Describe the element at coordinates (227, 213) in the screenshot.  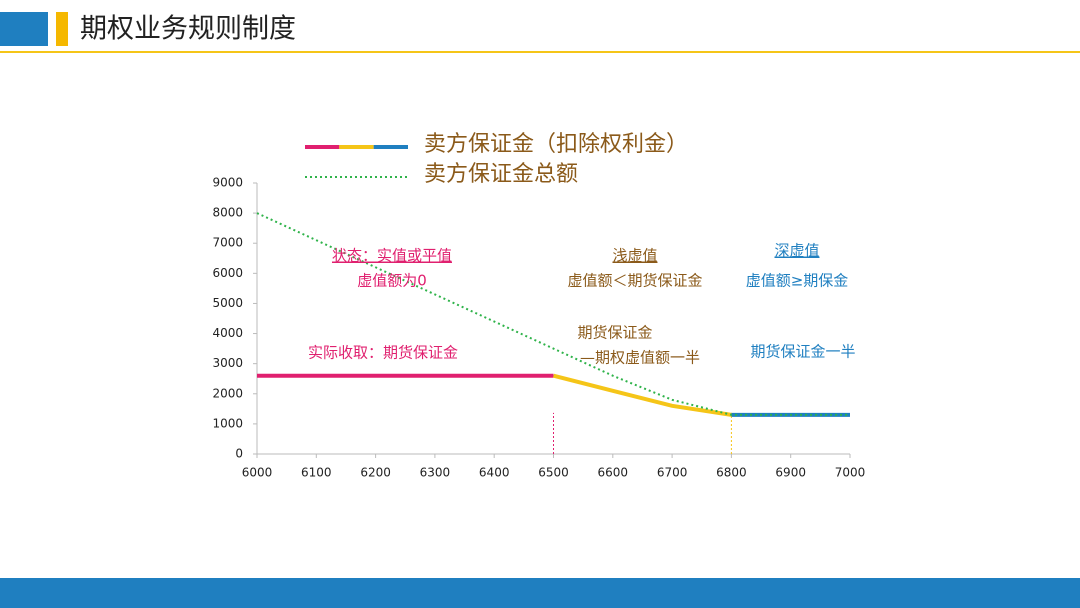
I see `y-tick-label: 8000` at that location.